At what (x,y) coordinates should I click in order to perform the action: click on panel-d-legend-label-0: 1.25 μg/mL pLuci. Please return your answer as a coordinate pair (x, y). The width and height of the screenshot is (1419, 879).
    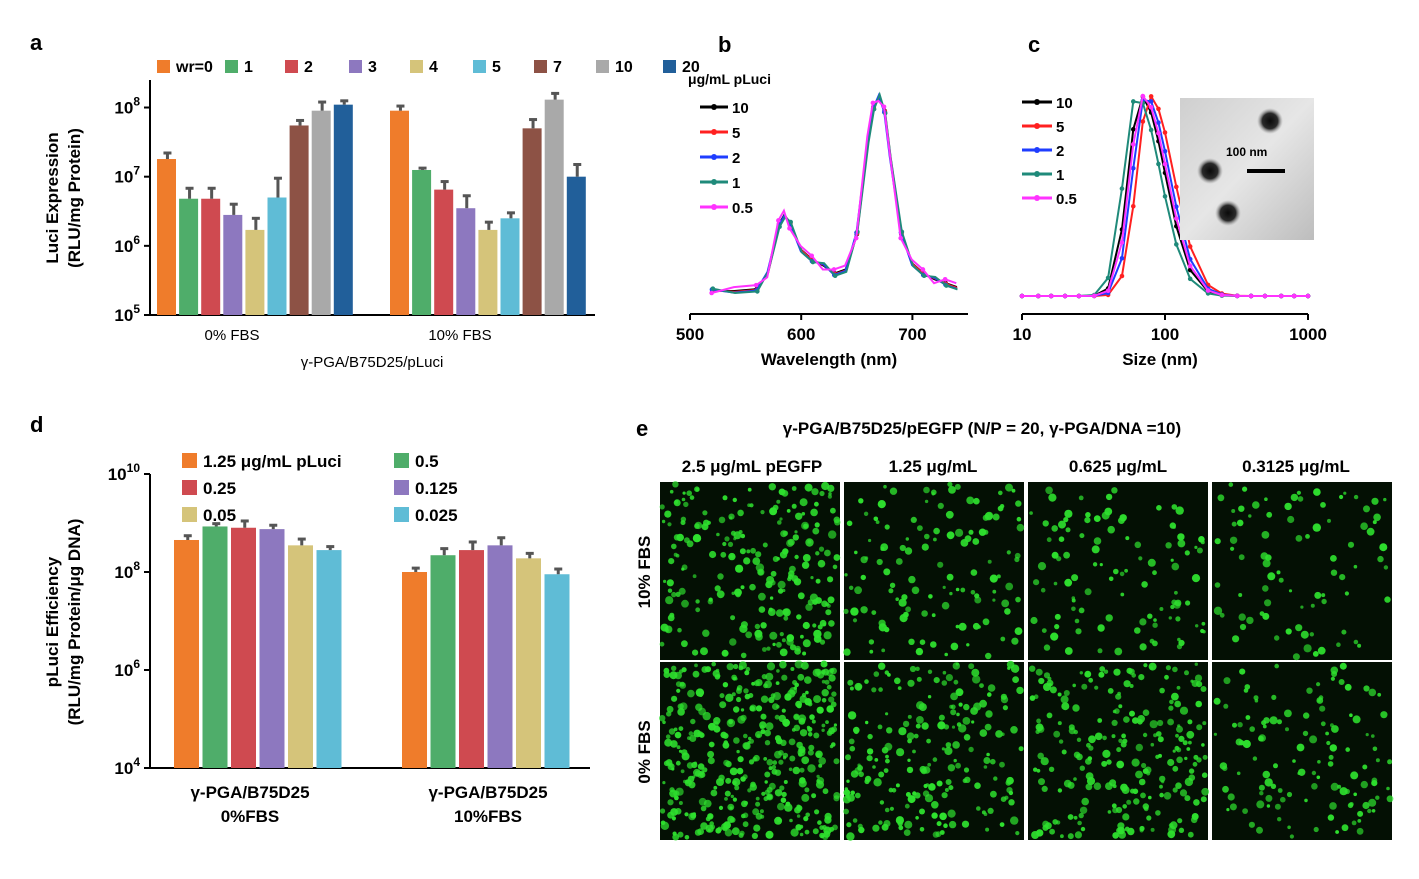
    Looking at the image, I should click on (272, 461).